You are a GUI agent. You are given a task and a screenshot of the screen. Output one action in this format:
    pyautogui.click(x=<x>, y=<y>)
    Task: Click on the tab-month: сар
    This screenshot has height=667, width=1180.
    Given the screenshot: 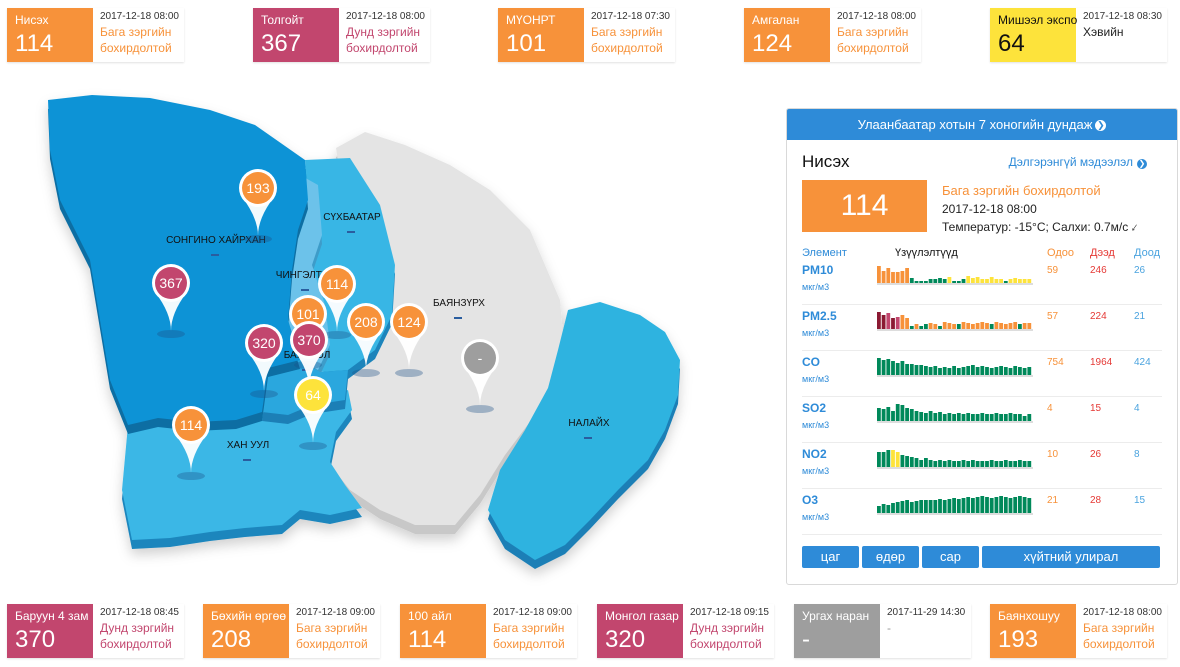 What is the action you would take?
    pyautogui.click(x=950, y=557)
    